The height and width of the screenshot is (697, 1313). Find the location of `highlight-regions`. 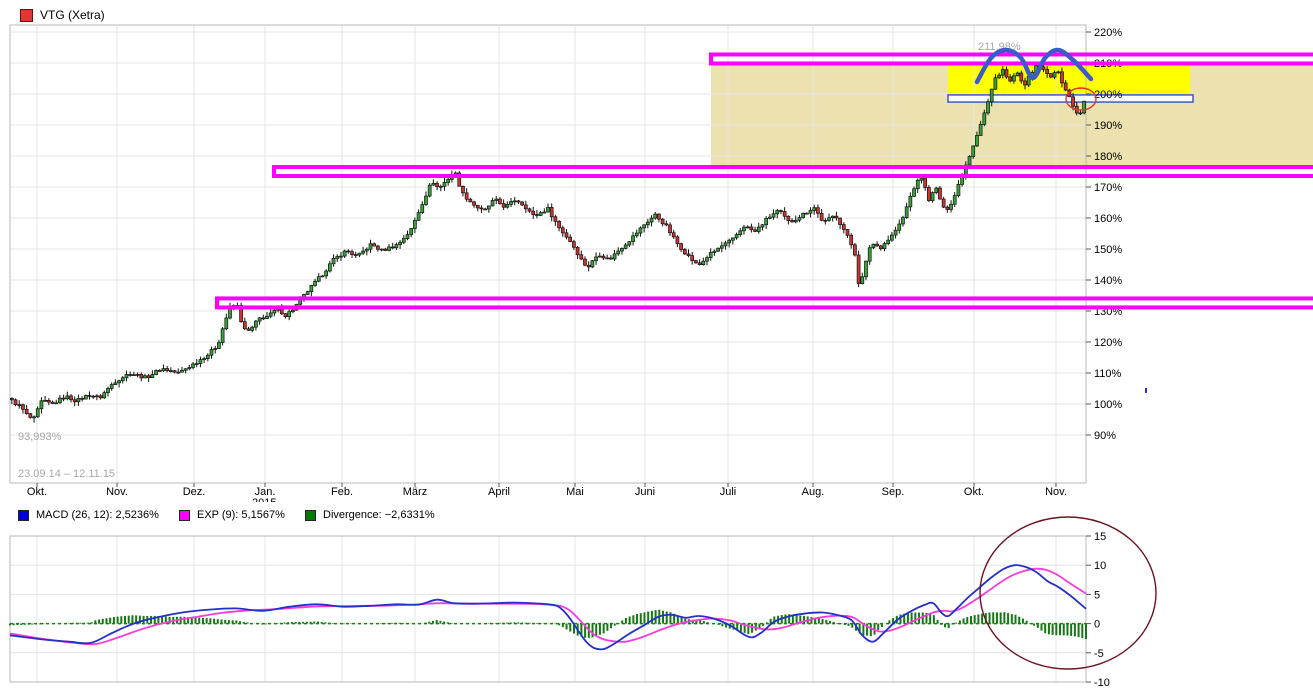

highlight-regions is located at coordinates (1012, 115).